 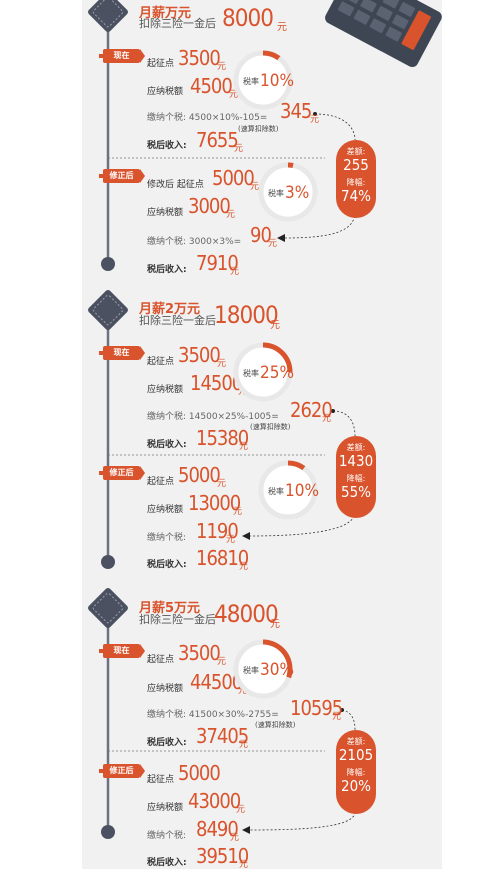 I want to click on rate-value: 3%, so click(x=297, y=193).